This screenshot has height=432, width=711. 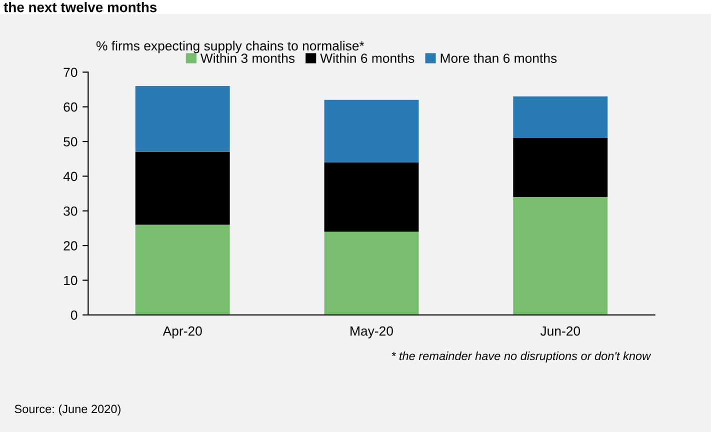 I want to click on chart-subtitle: % firms expecting supply chains to normalise*, so click(x=230, y=47).